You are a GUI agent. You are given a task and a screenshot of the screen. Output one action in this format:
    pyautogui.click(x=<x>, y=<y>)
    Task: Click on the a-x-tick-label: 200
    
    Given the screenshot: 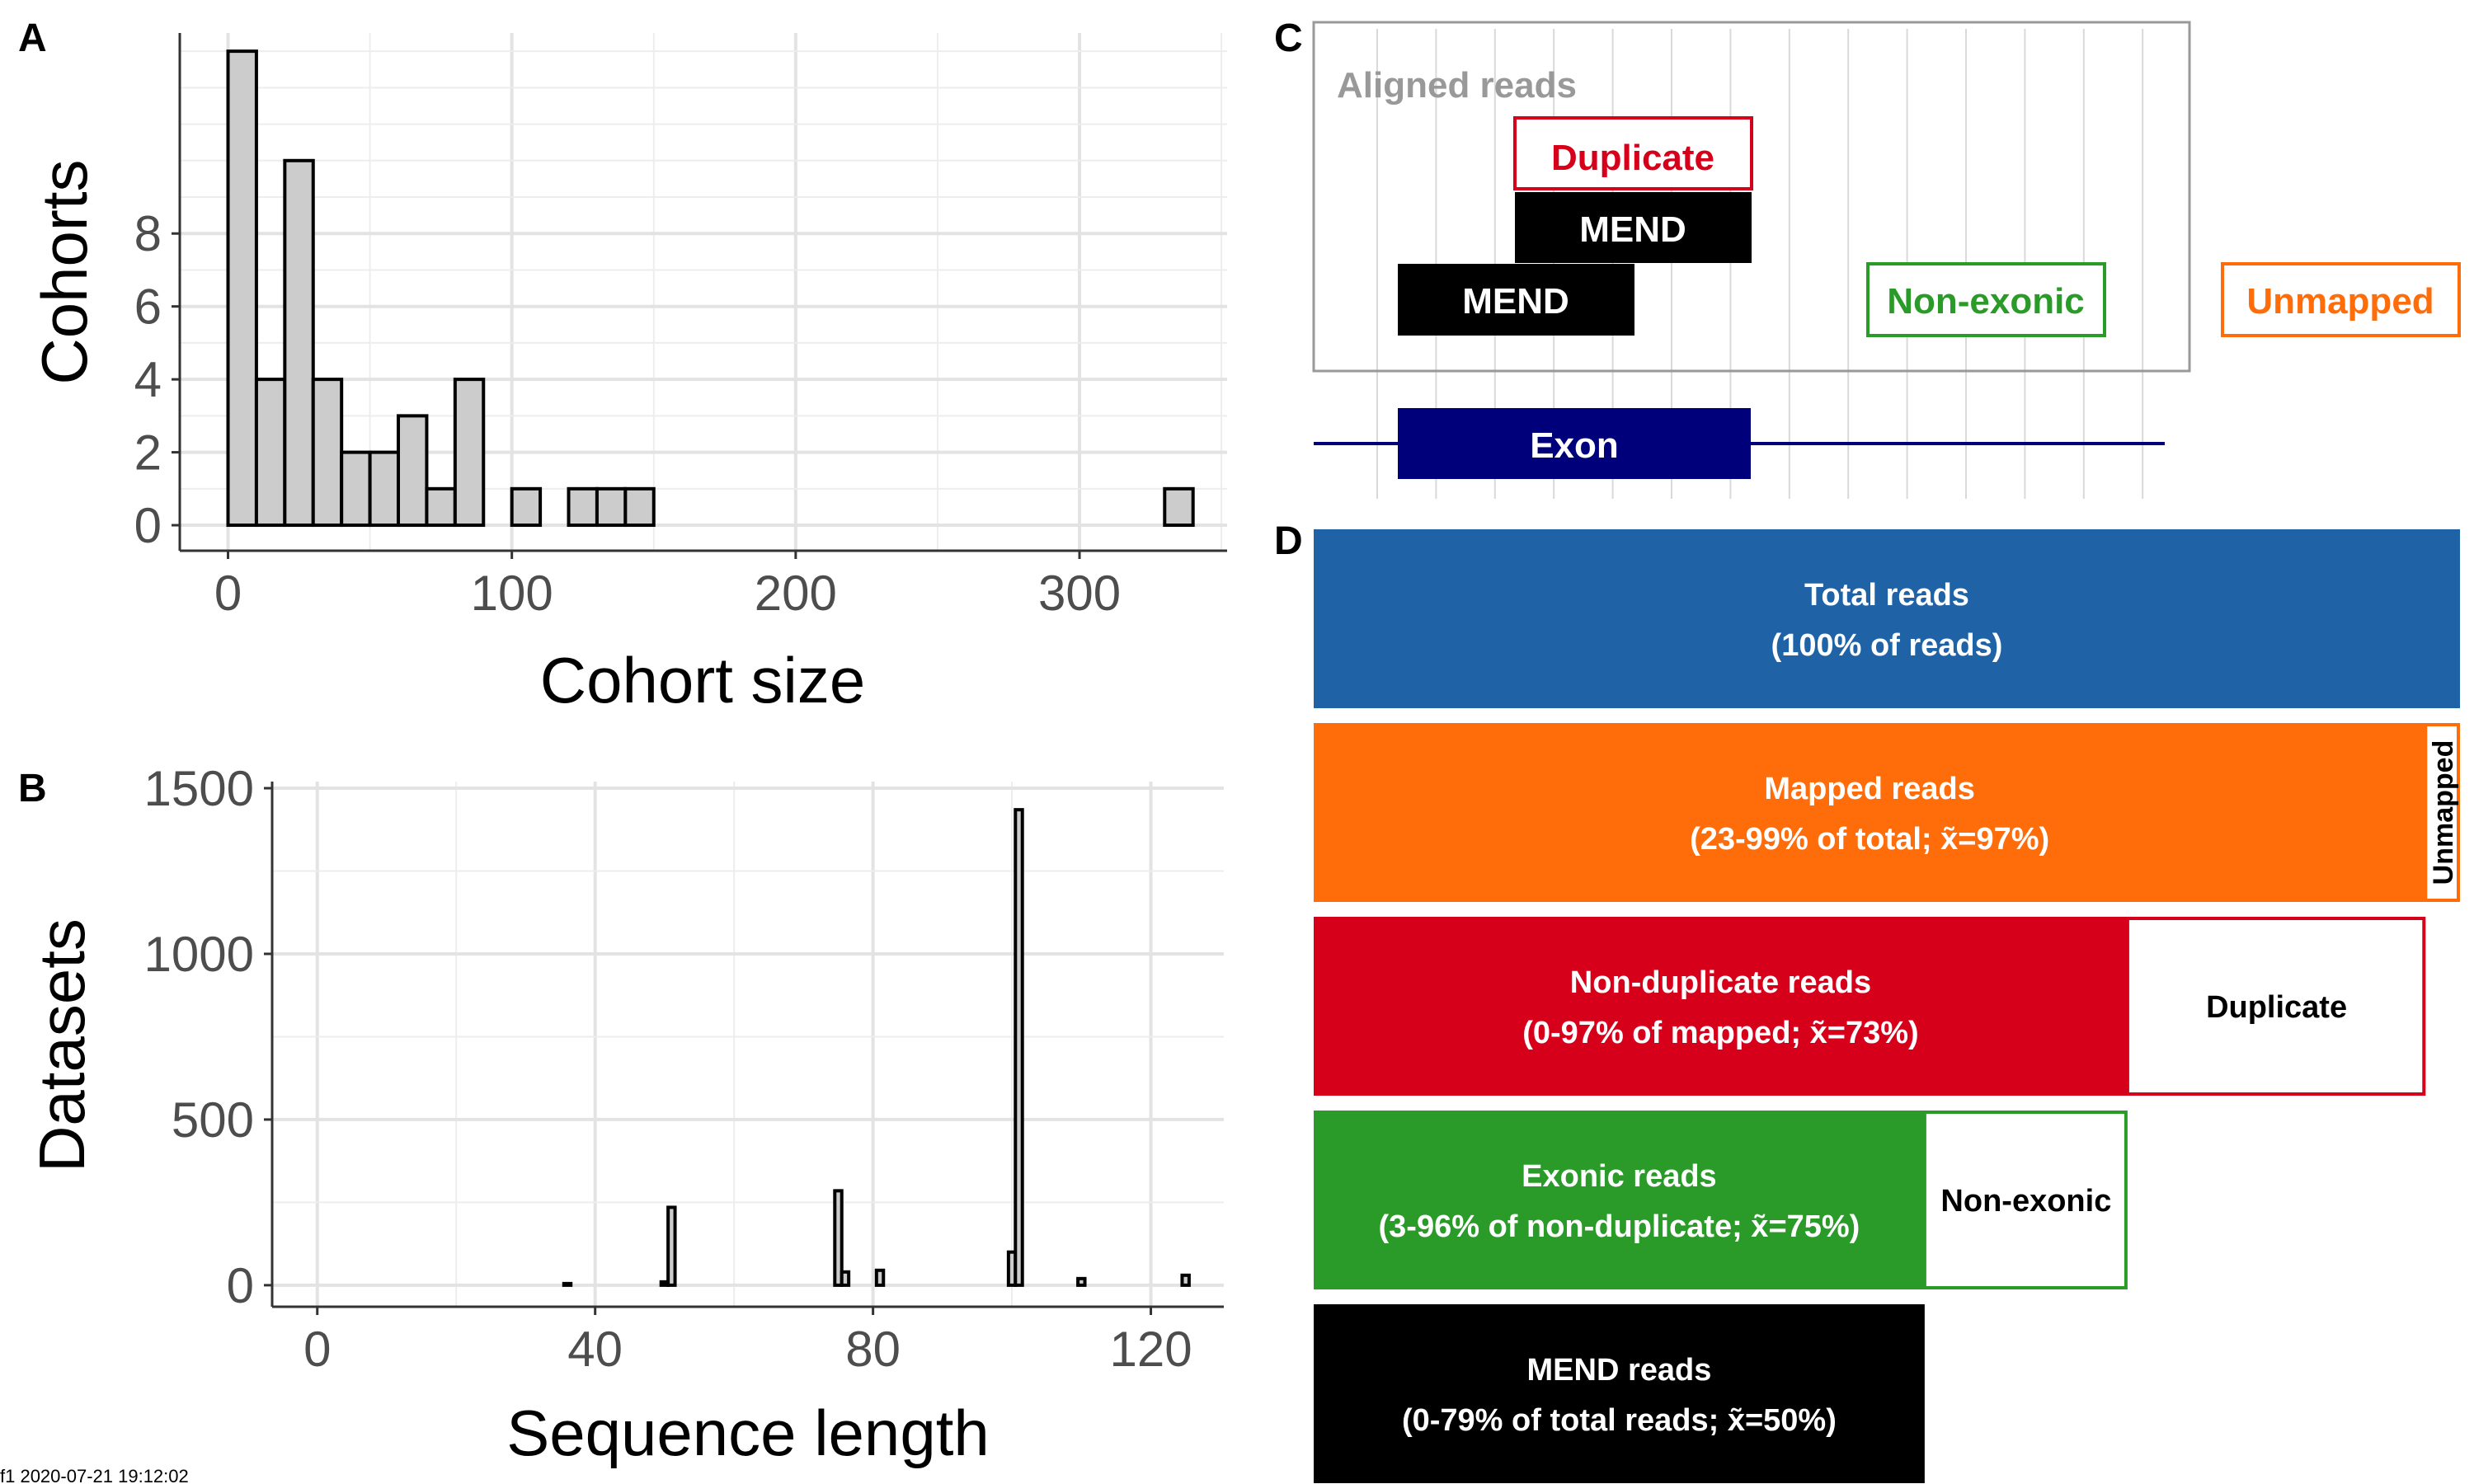 What is the action you would take?
    pyautogui.click(x=796, y=593)
    